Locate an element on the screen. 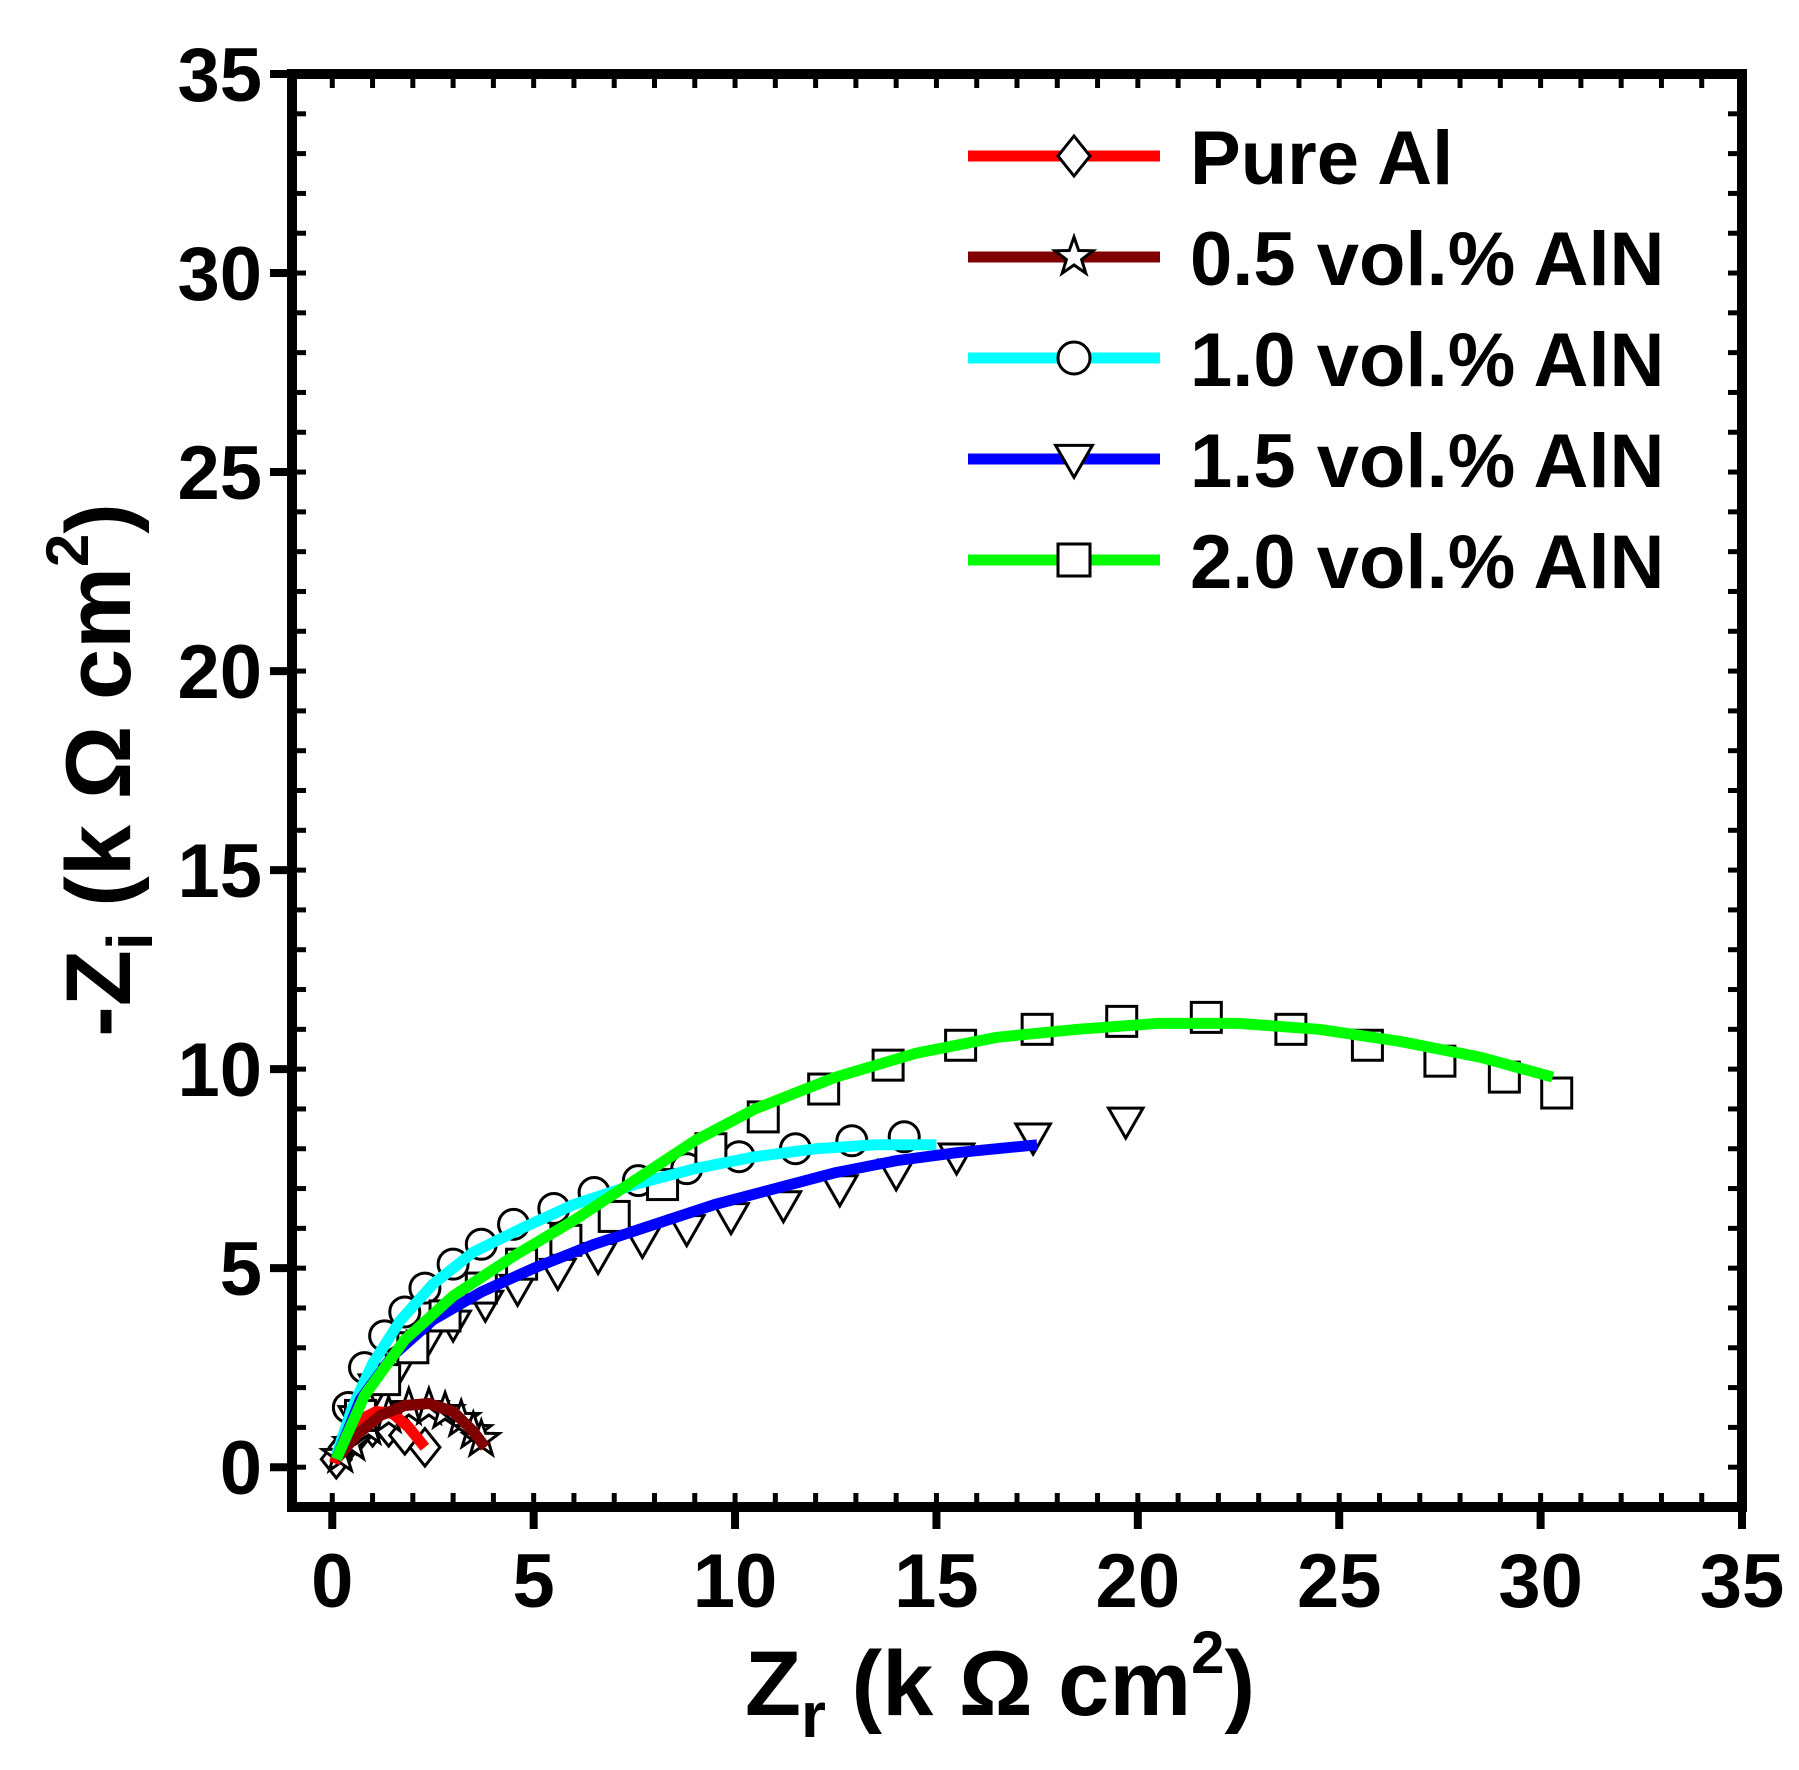 The image size is (1799, 1770). x-axis-label-sub: r is located at coordinates (813, 1715).